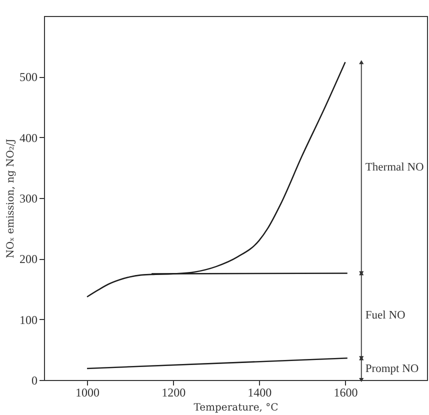  I want to click on x-tick-label: 1000, so click(88, 393).